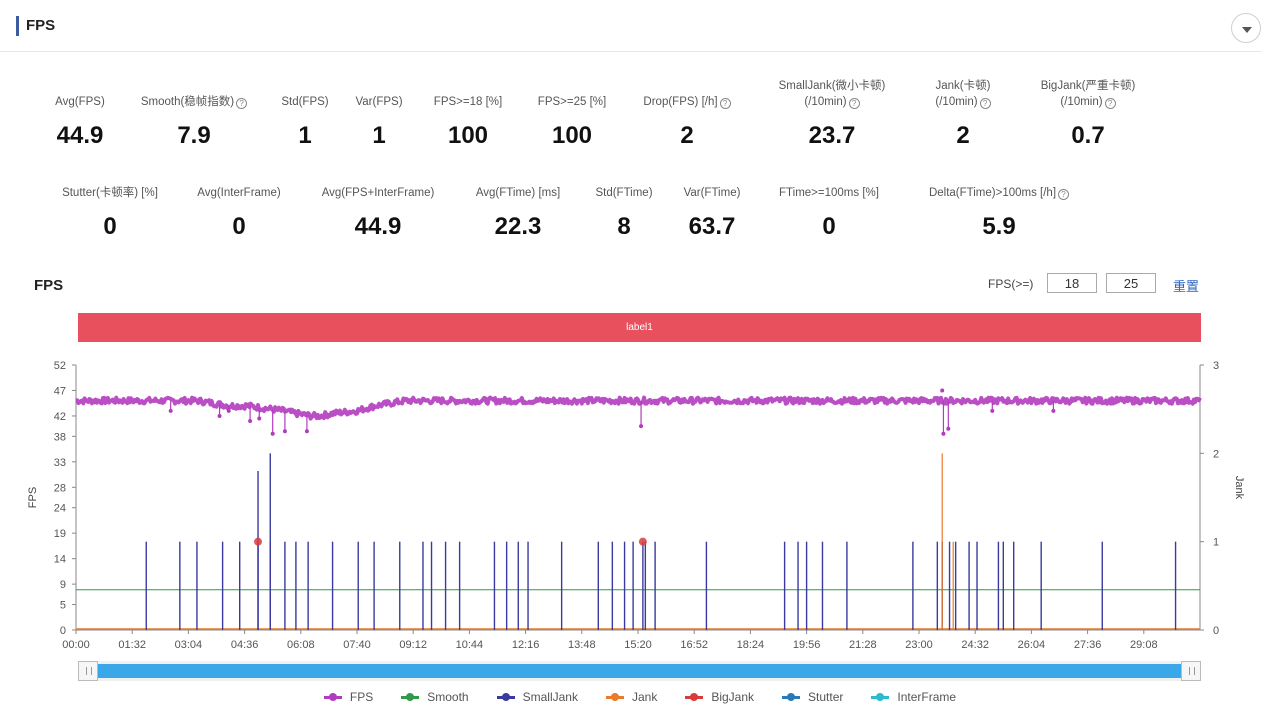  Describe the element at coordinates (1088, 94) in the screenshot. I see `stat-label: BigJank(严重卡顿) (/10min)?` at that location.